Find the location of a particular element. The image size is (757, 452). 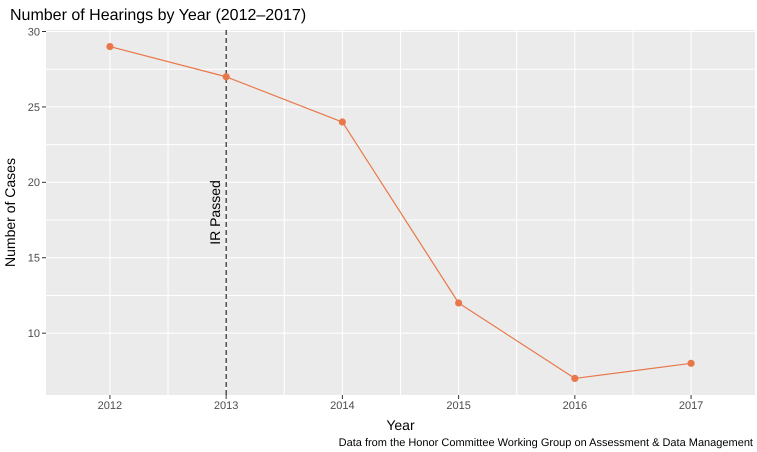

x-tick-label: 2013 is located at coordinates (226, 406).